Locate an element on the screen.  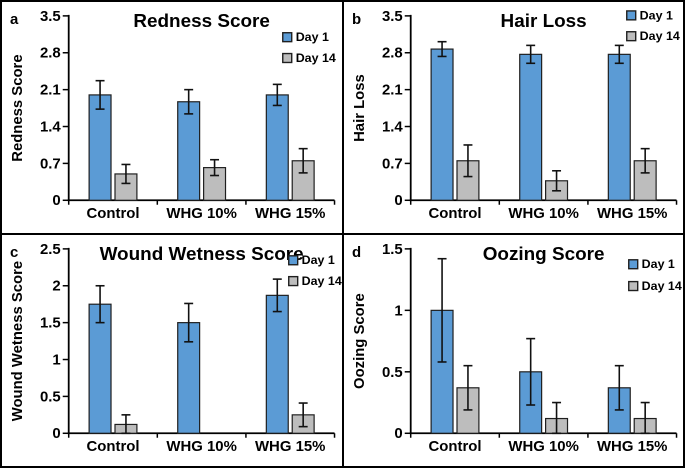
y-tick-label: 2 is located at coordinates (56, 287).